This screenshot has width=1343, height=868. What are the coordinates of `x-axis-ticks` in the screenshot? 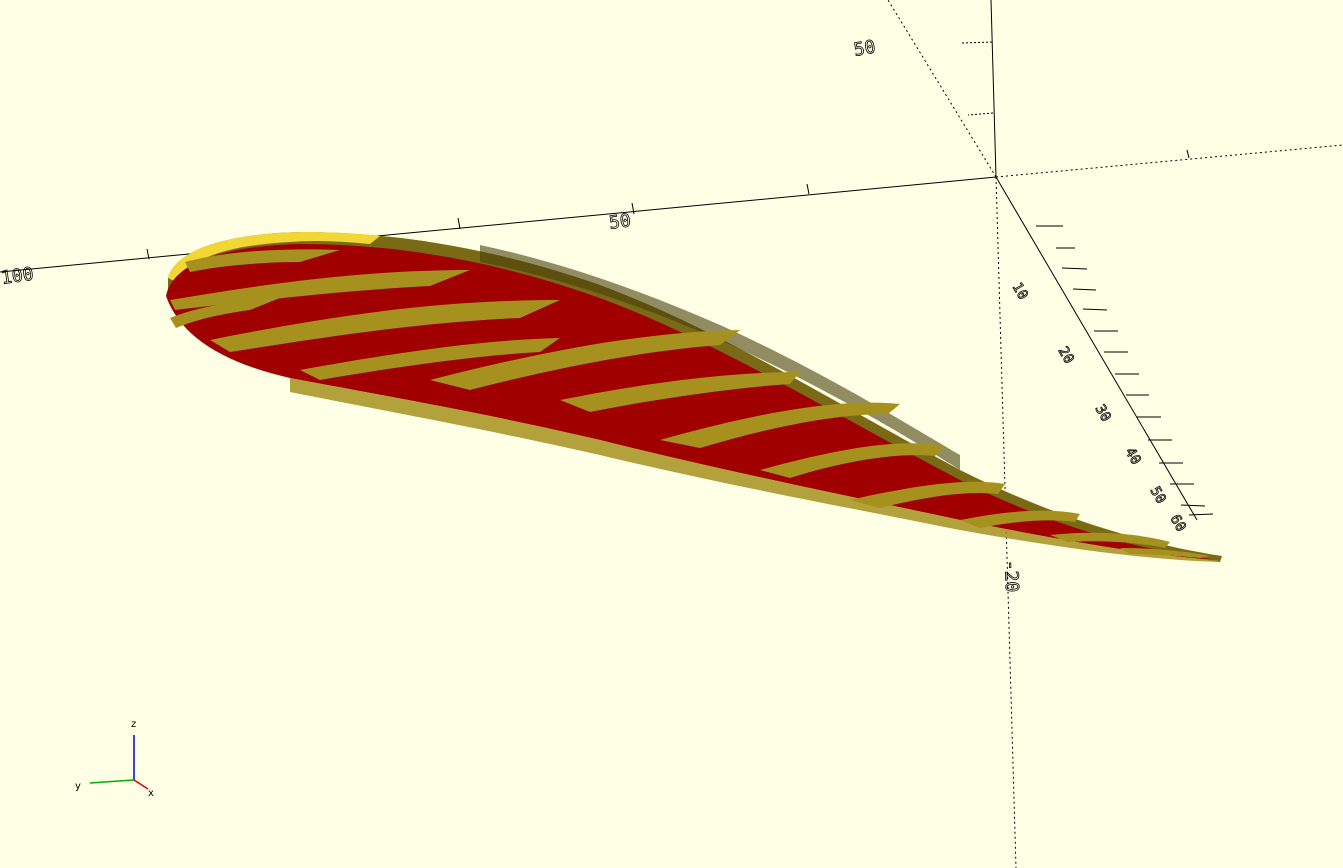 It's located at (668, 204).